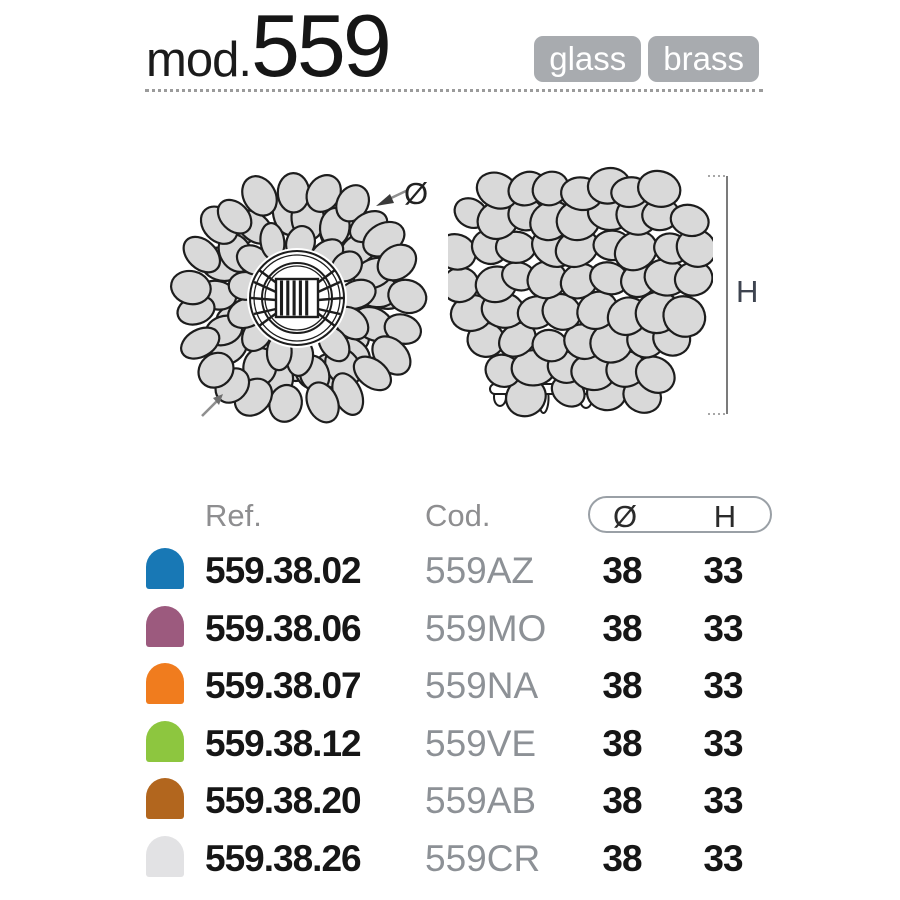 This screenshot has width=900, height=900. Describe the element at coordinates (283, 743) in the screenshot. I see `ref-value: 559.38.12` at that location.